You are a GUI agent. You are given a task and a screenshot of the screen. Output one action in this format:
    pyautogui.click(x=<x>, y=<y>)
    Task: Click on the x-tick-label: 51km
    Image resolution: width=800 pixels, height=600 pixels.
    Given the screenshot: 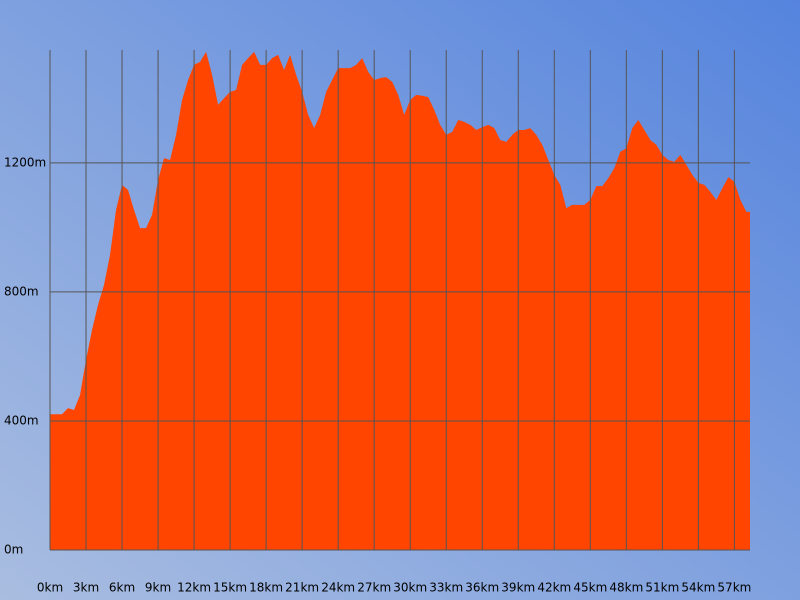 What is the action you would take?
    pyautogui.click(x=662, y=588)
    